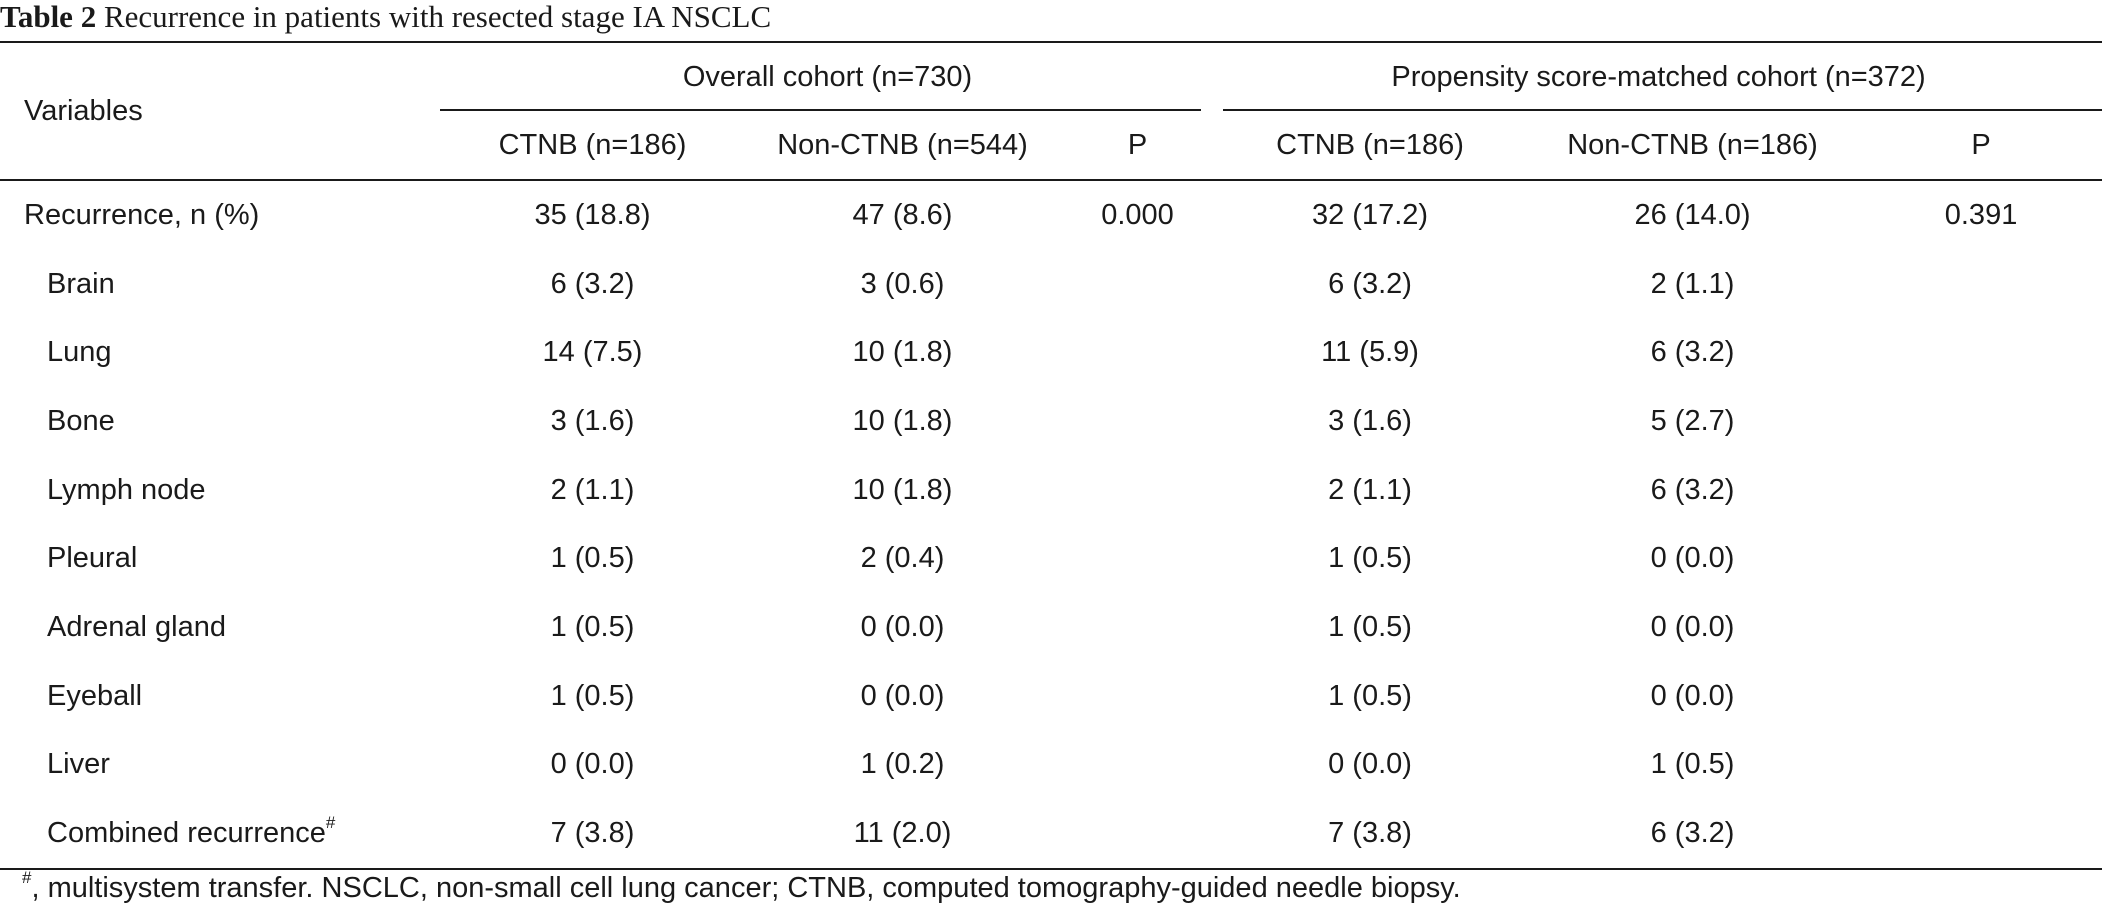 The height and width of the screenshot is (916, 2102). I want to click on row-label: Adrenal gland, so click(220, 627).